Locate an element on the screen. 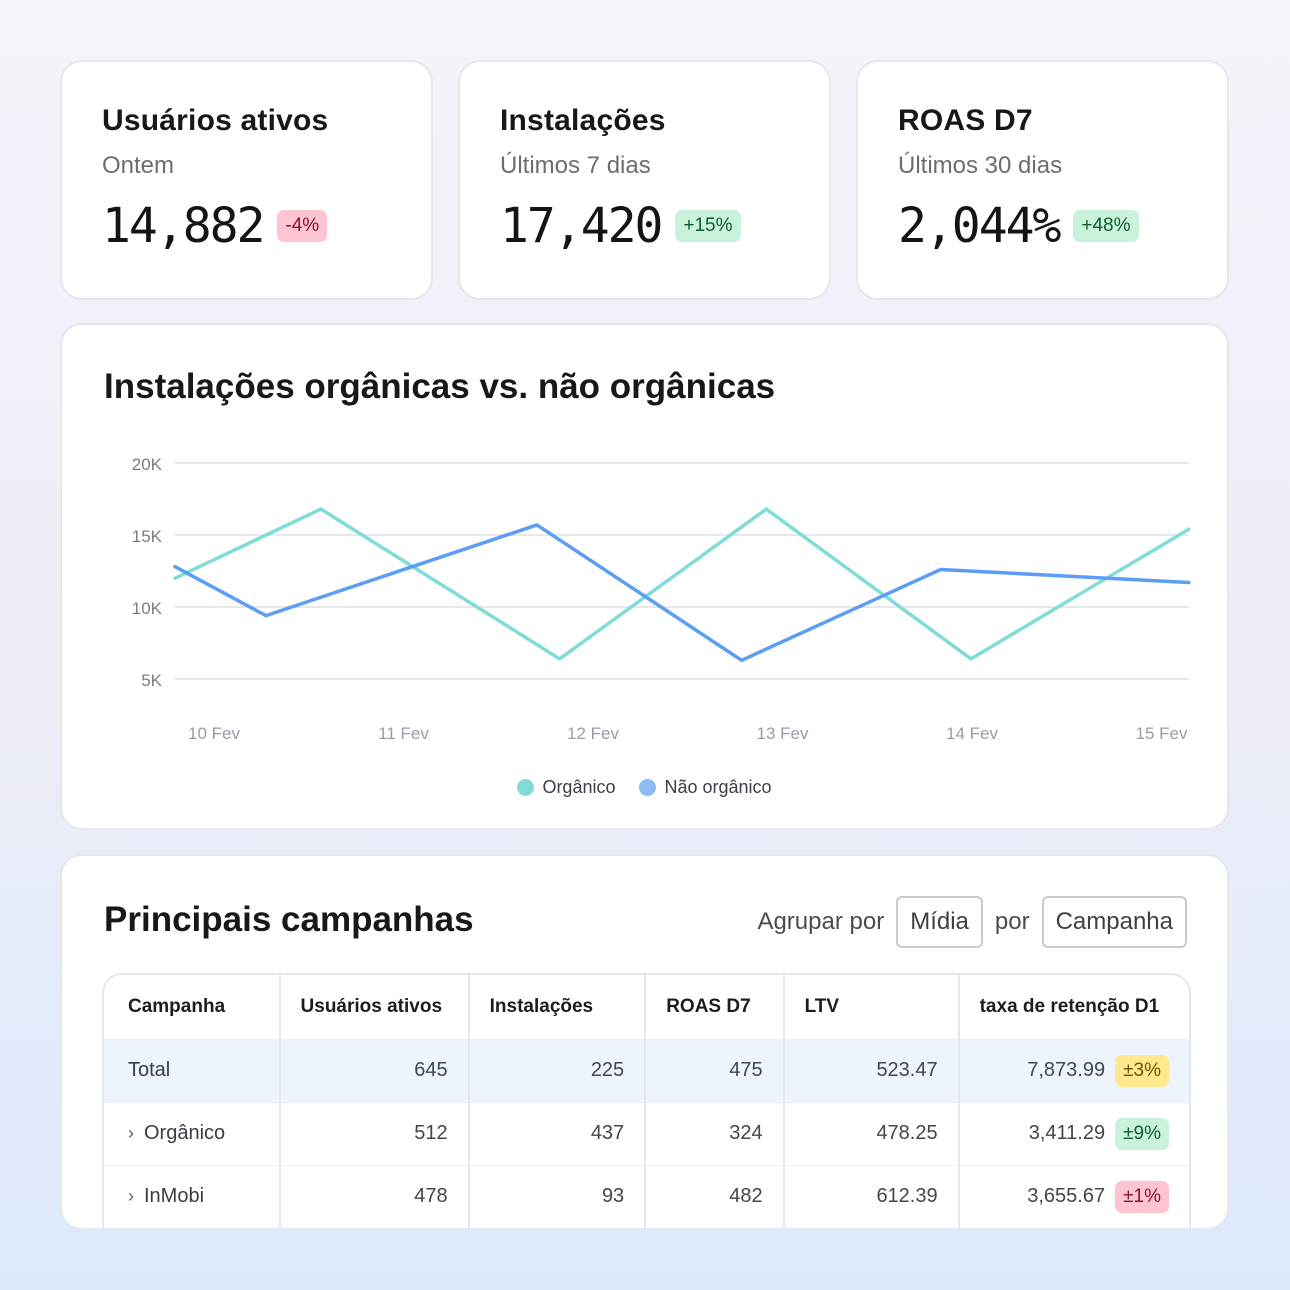 The image size is (1290, 1290). kpi-delta-badge: +48% is located at coordinates (1106, 226).